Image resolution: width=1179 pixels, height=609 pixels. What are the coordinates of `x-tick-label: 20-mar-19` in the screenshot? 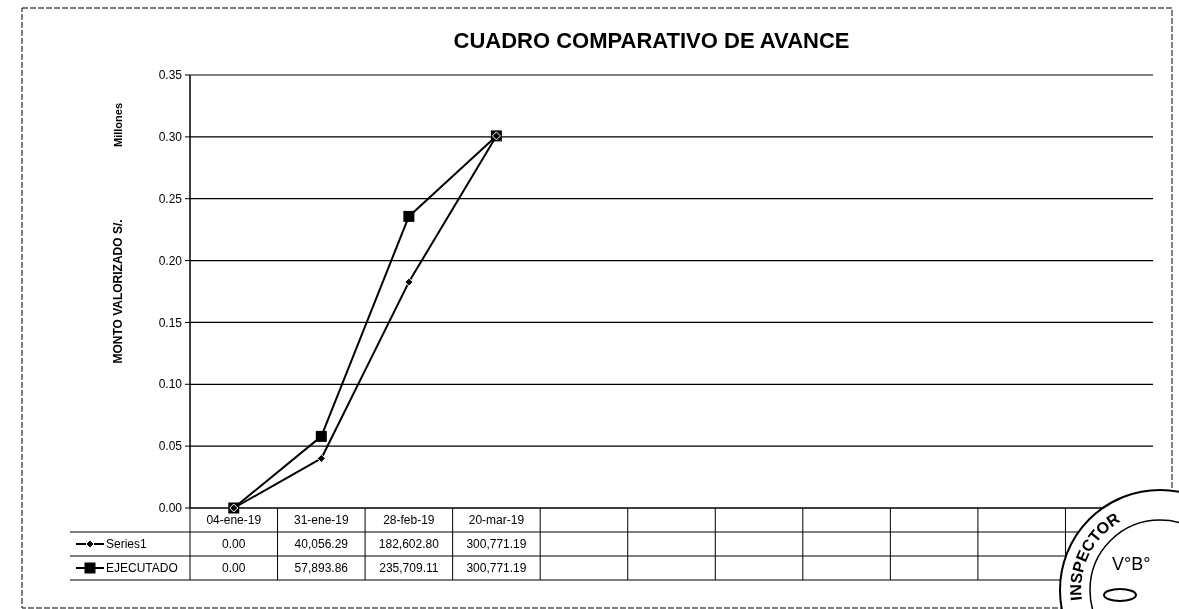 It's located at (496, 520).